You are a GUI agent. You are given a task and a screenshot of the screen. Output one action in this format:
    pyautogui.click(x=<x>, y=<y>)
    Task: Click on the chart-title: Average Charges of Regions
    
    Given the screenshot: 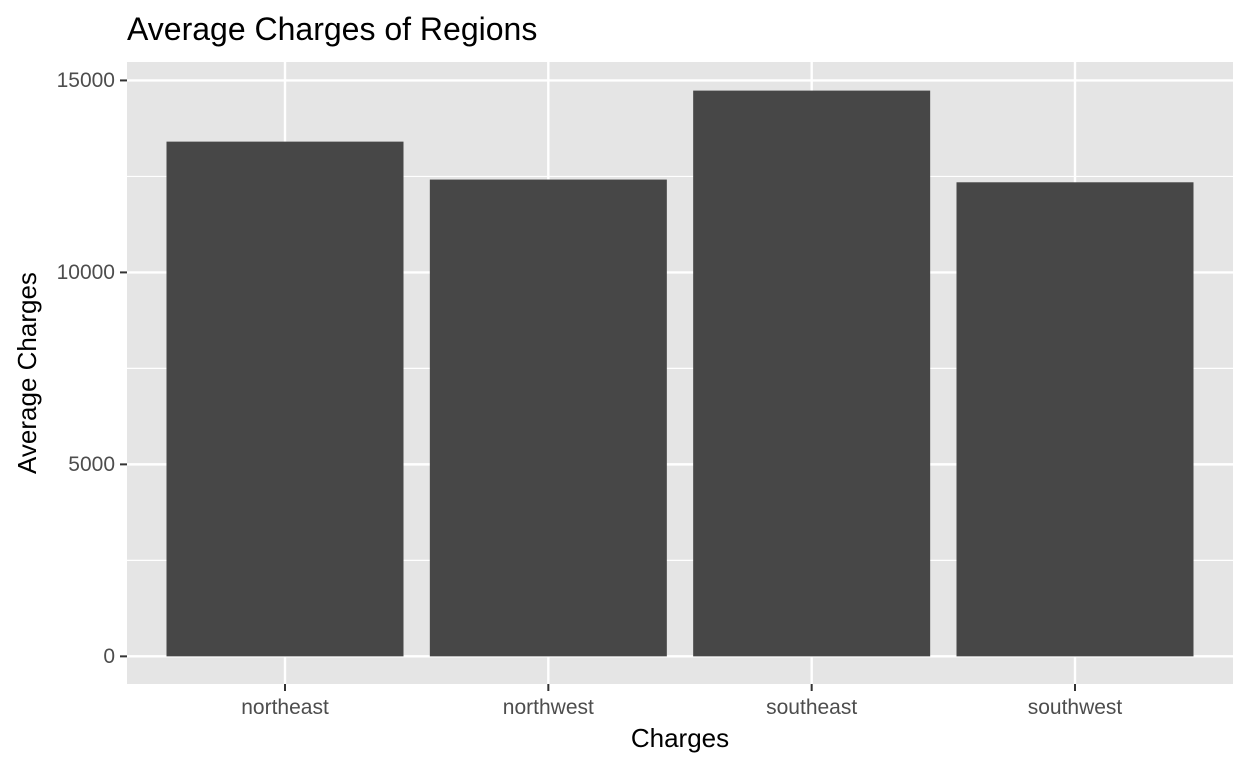 What is the action you would take?
    pyautogui.click(x=332, y=29)
    